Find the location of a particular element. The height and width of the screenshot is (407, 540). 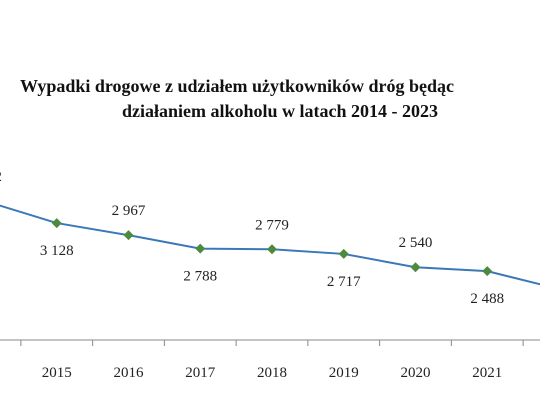

x-tick-label: 2018 is located at coordinates (272, 373).